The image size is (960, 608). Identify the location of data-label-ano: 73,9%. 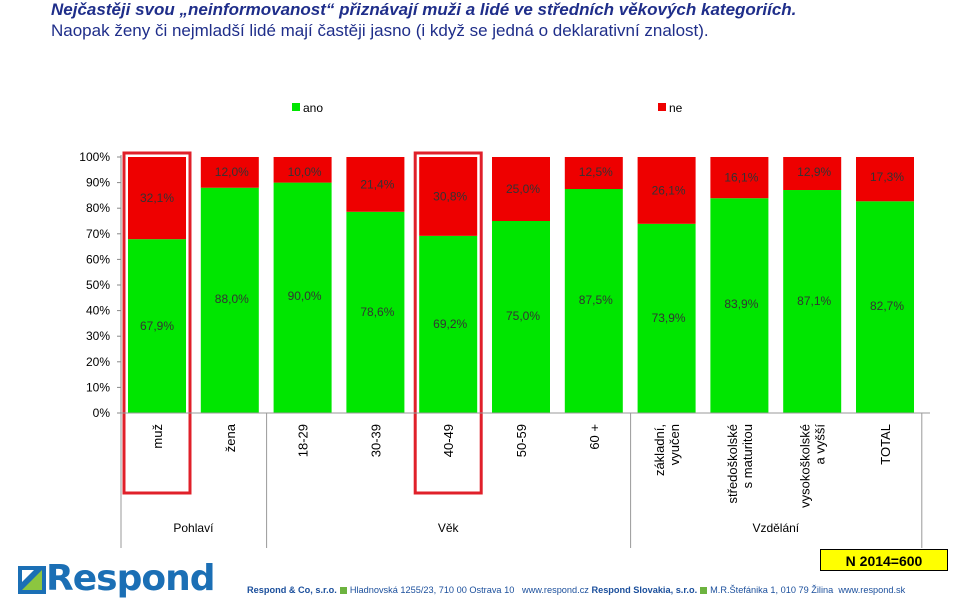
(669, 318).